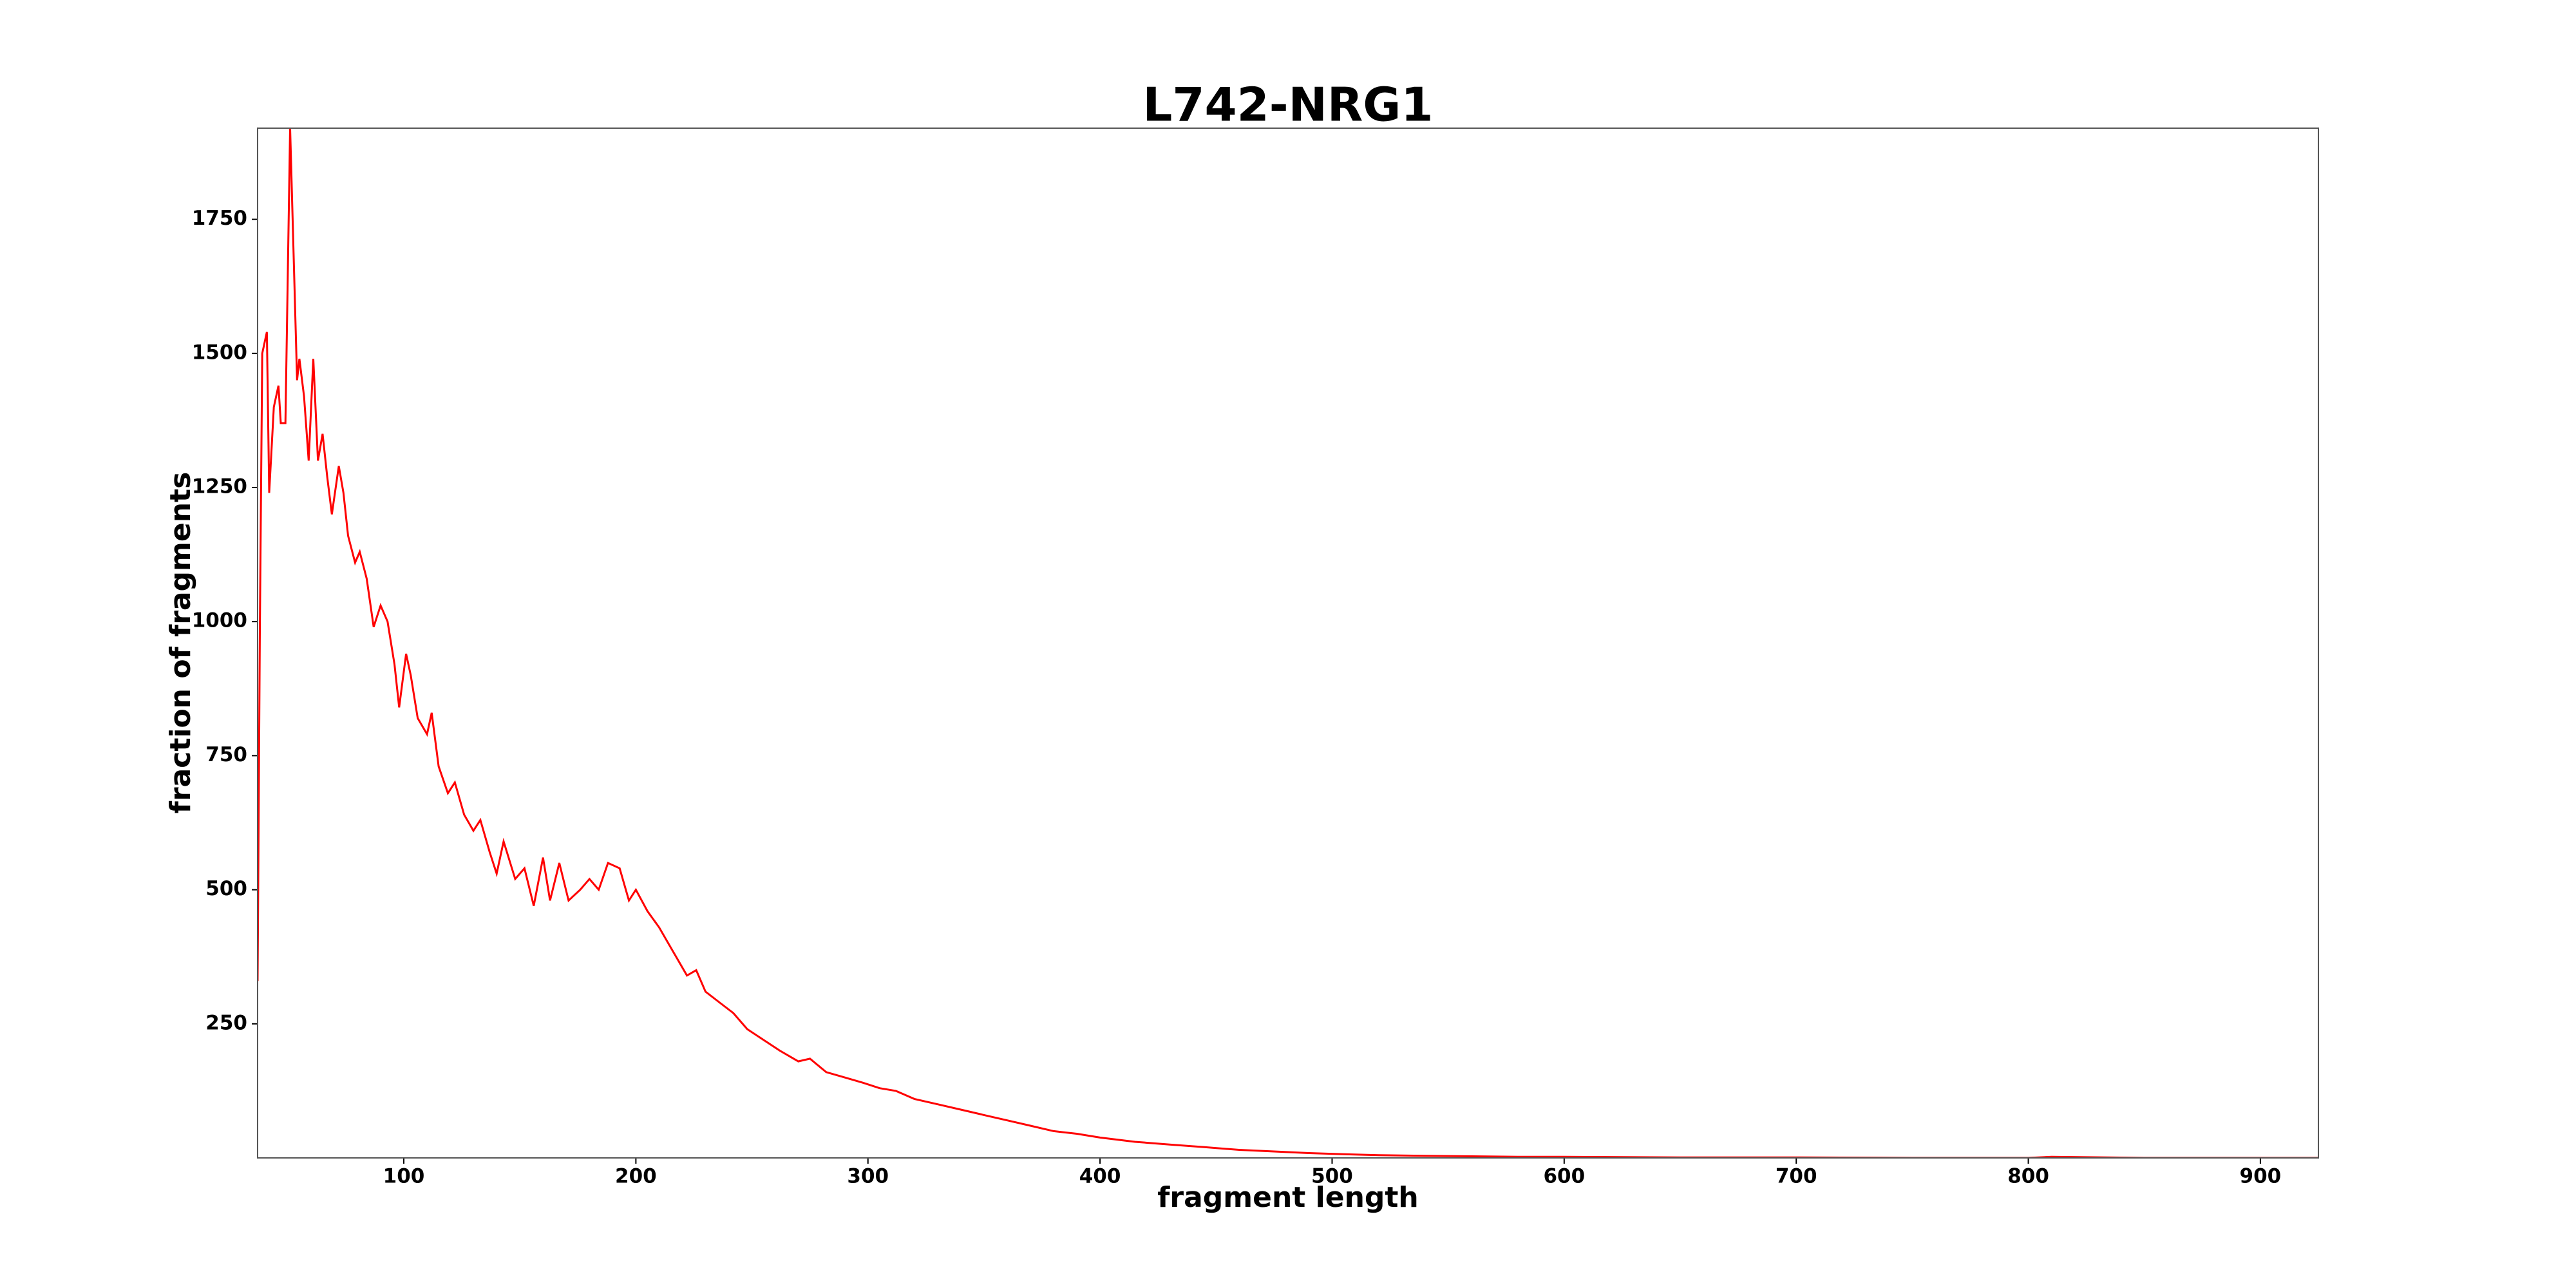 Image resolution: width=2576 pixels, height=1288 pixels. I want to click on y-tick-label: 1500, so click(219, 352).